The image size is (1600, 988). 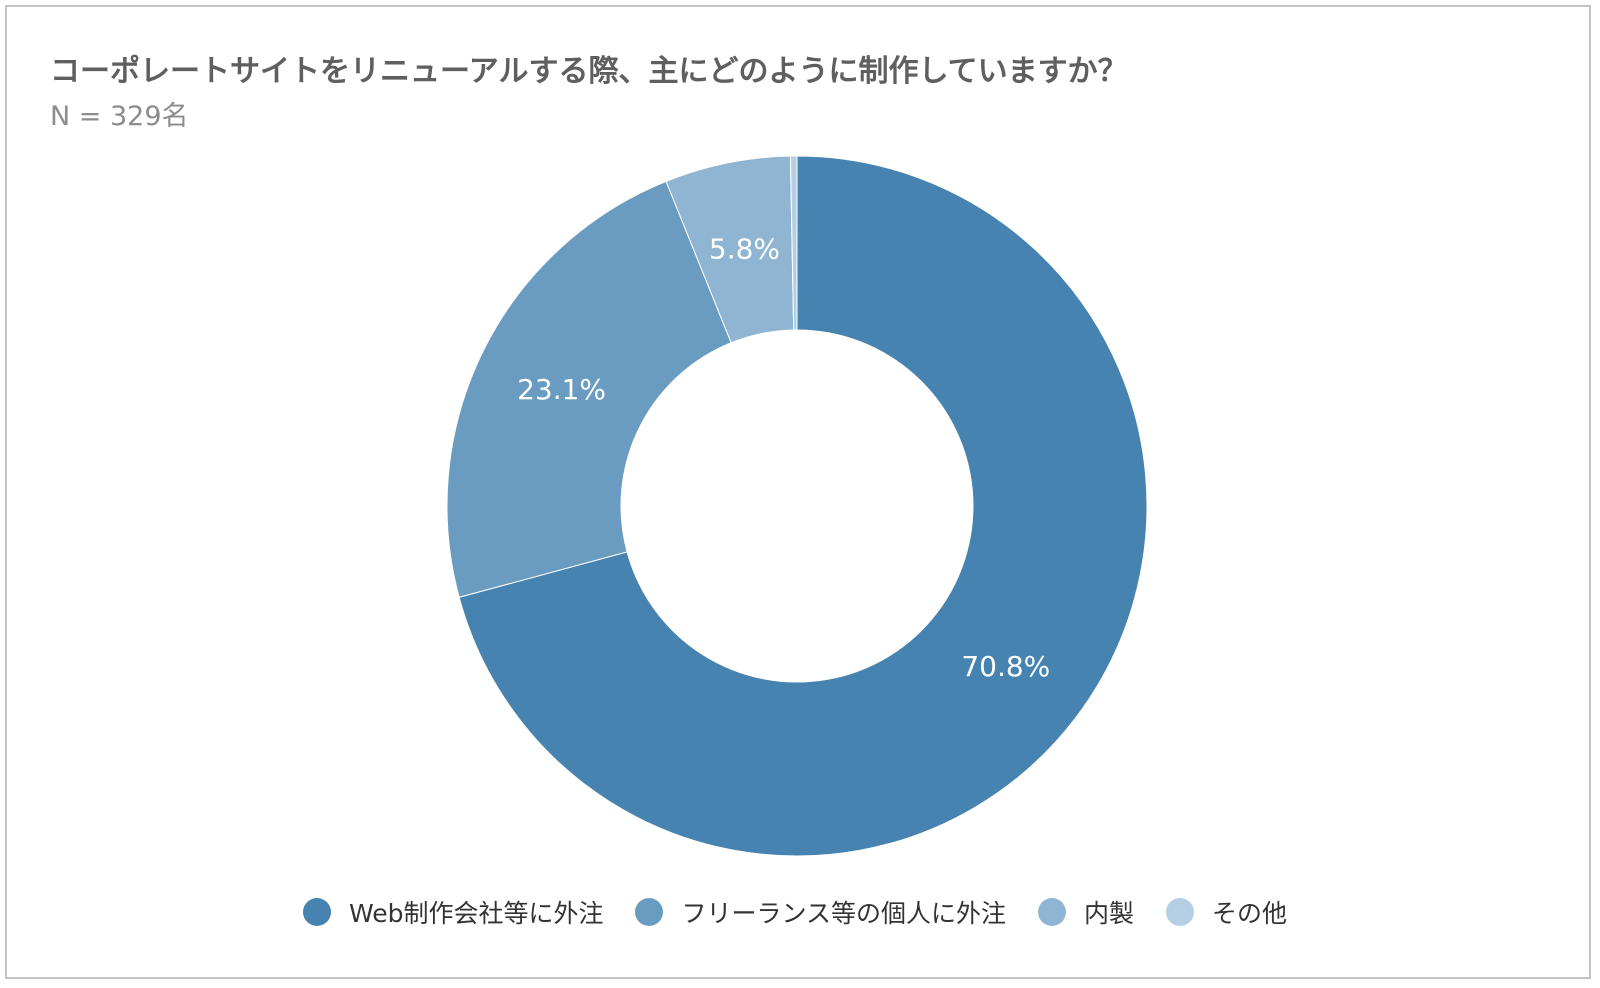 I want to click on legend-swatch-other, so click(x=1180, y=912).